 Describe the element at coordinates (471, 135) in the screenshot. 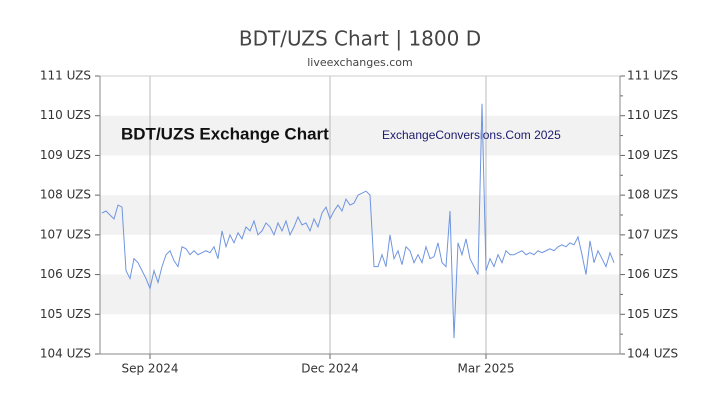

I see `annotation: ExchangeConversions.Com 2025` at that location.